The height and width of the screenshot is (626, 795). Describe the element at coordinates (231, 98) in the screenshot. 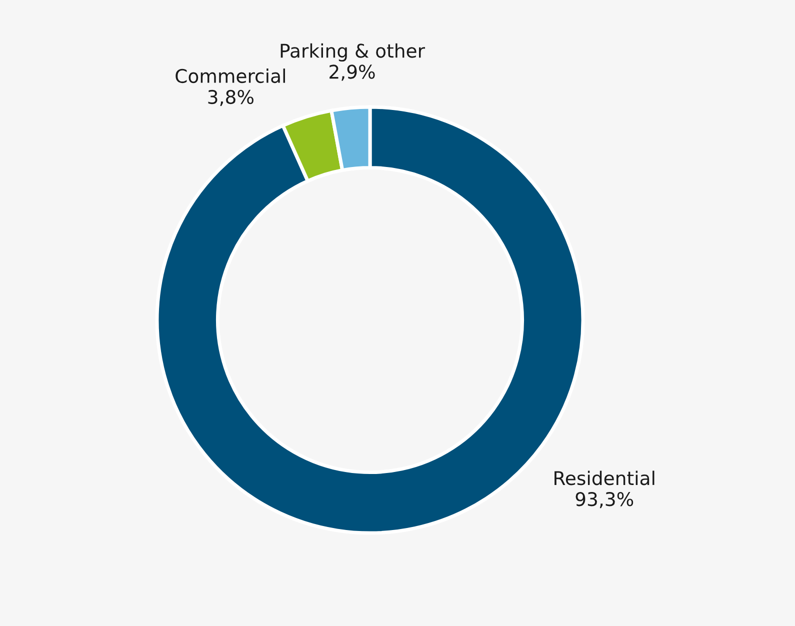

I see `data-label: 3,8%` at that location.